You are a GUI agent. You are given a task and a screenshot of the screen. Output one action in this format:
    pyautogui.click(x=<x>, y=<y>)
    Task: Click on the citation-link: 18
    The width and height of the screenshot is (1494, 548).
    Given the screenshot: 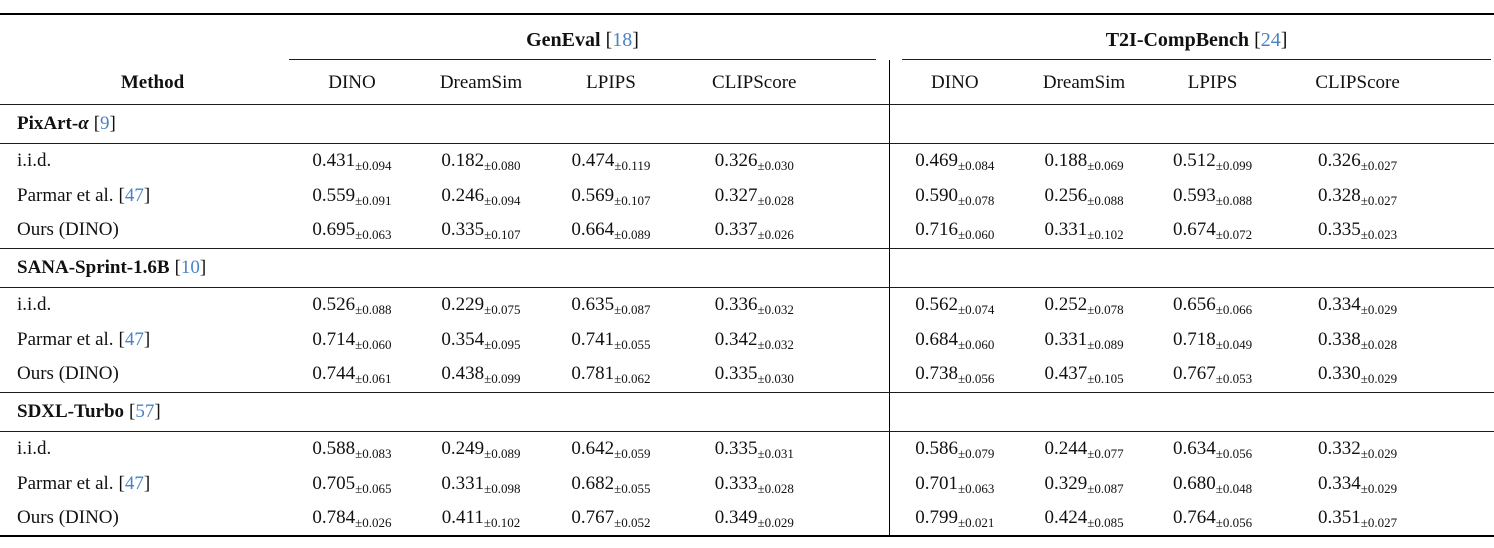 What is the action you would take?
    pyautogui.click(x=622, y=40)
    